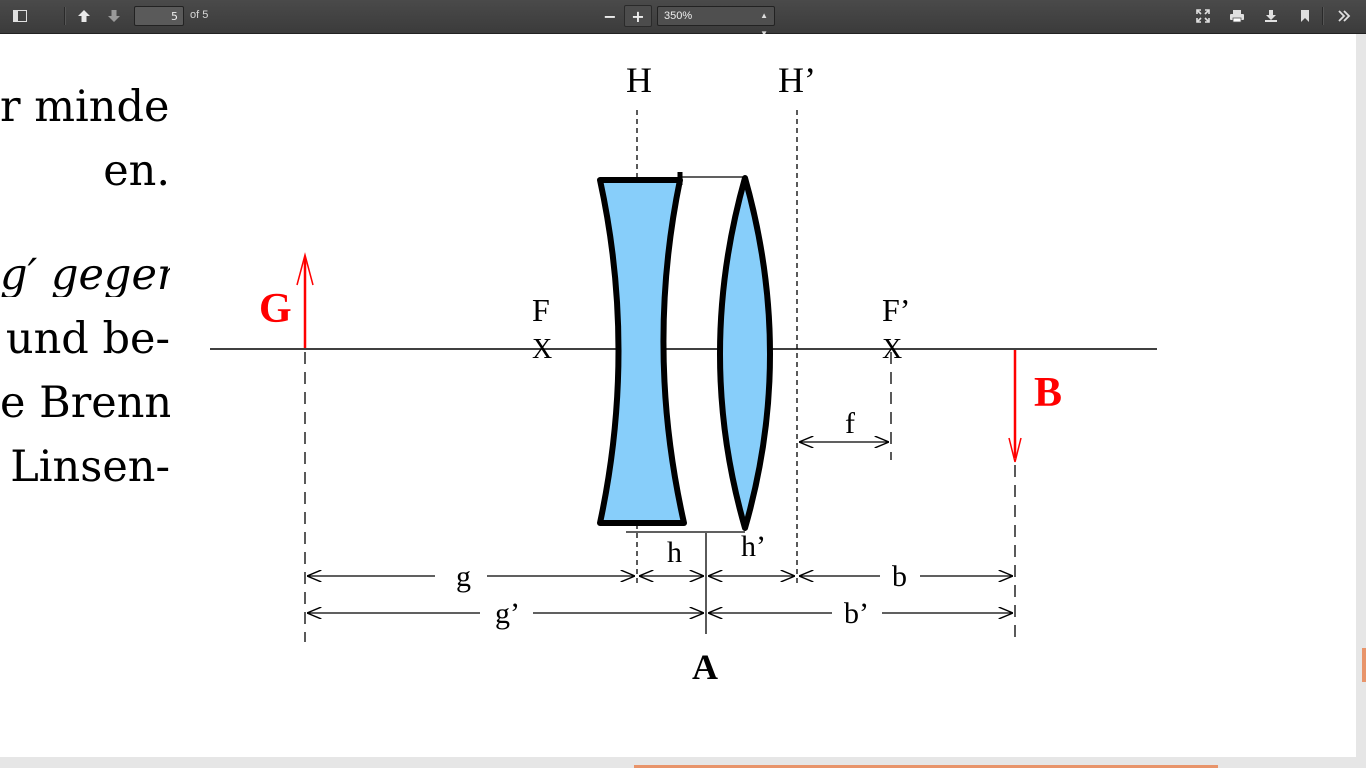 This screenshot has width=1366, height=768. Describe the element at coordinates (705, 667) in the screenshot. I see `label-a: A` at that location.